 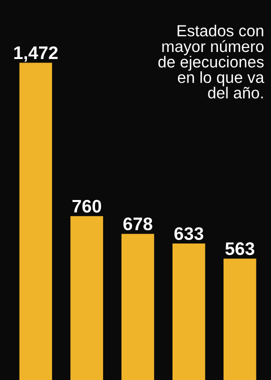 I want to click on chart-title: Estados con mayor número de ejecuciones en lo que va del año., so click(x=211, y=61).